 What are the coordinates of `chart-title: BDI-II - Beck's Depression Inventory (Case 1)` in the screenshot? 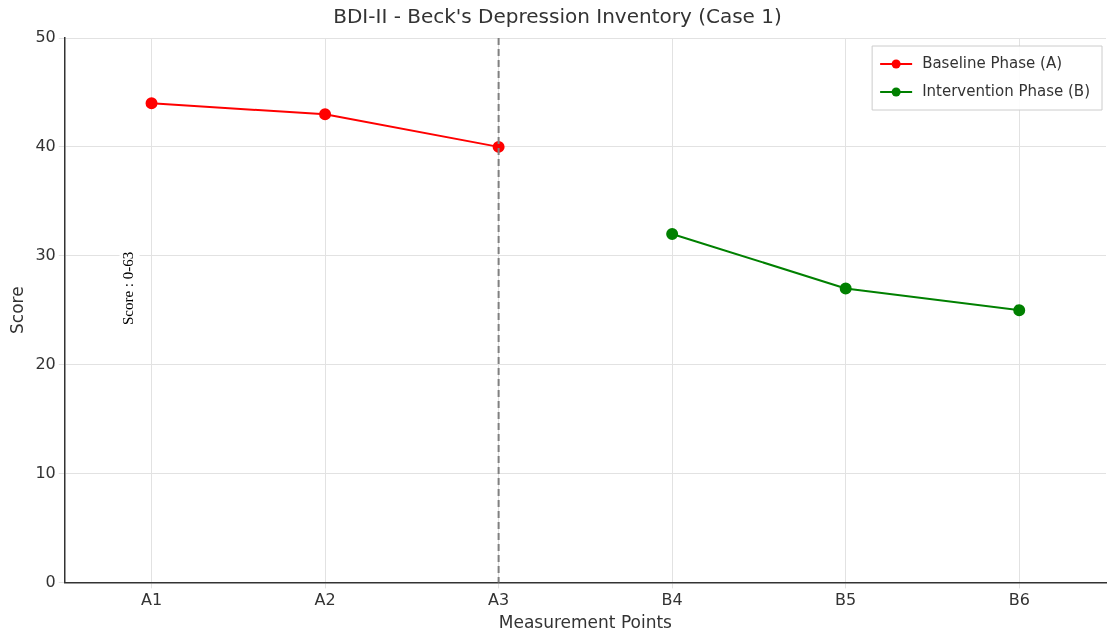 It's located at (557, 16).